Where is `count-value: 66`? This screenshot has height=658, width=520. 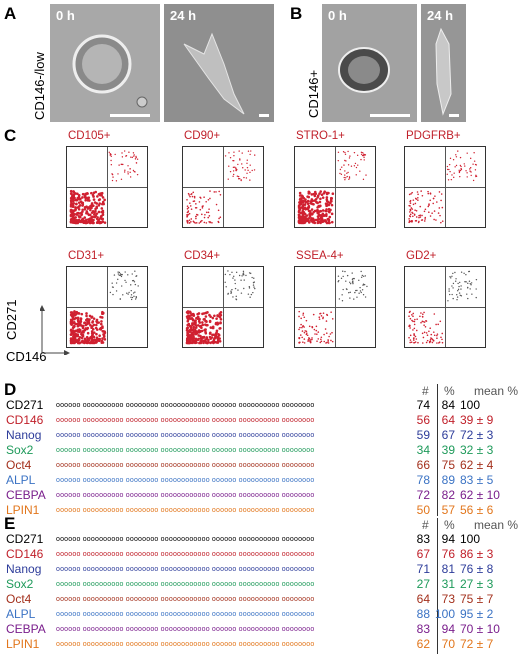
count-value: 66 is located at coordinates (423, 465).